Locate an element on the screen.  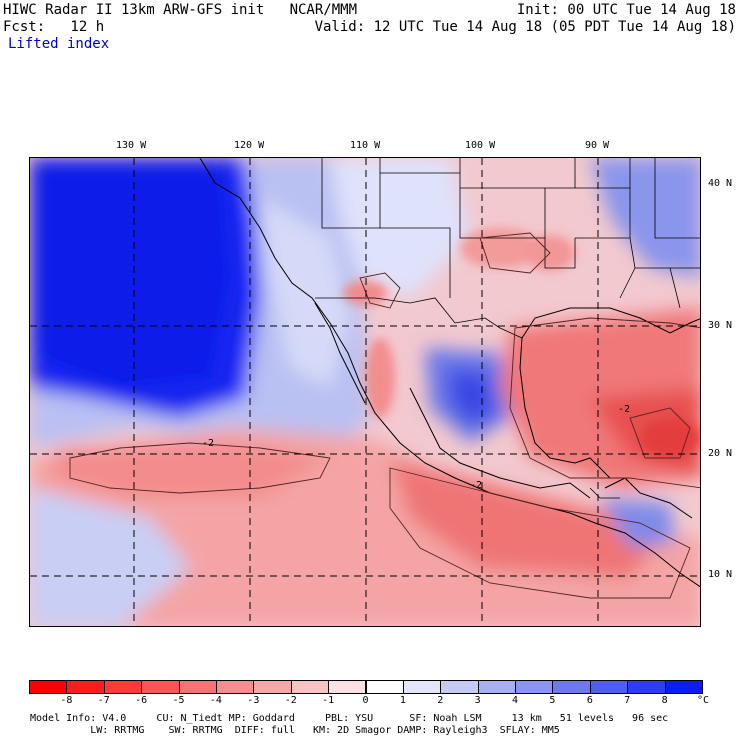
lon-label-90w: 90 W is located at coordinates (597, 145).